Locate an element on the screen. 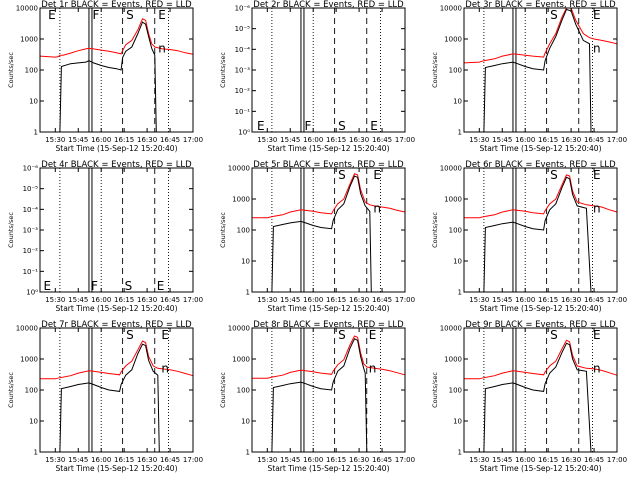 The height and width of the screenshot is (480, 640). panel-title: Det 2r BLACK = Events, RED = LLD is located at coordinates (328, 5).